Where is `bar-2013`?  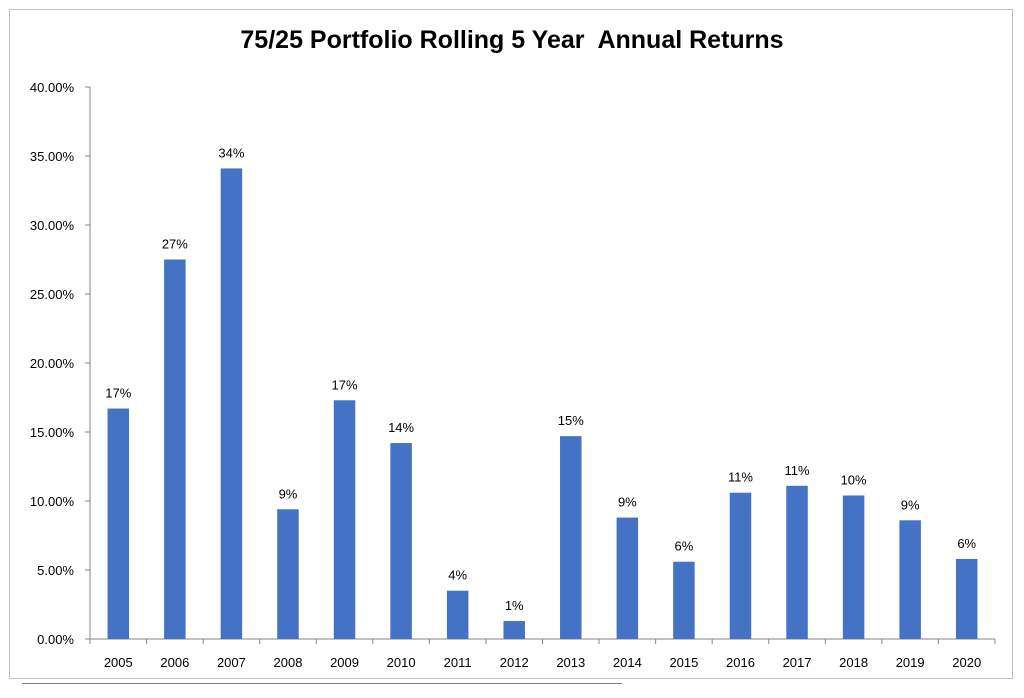
bar-2013 is located at coordinates (571, 537).